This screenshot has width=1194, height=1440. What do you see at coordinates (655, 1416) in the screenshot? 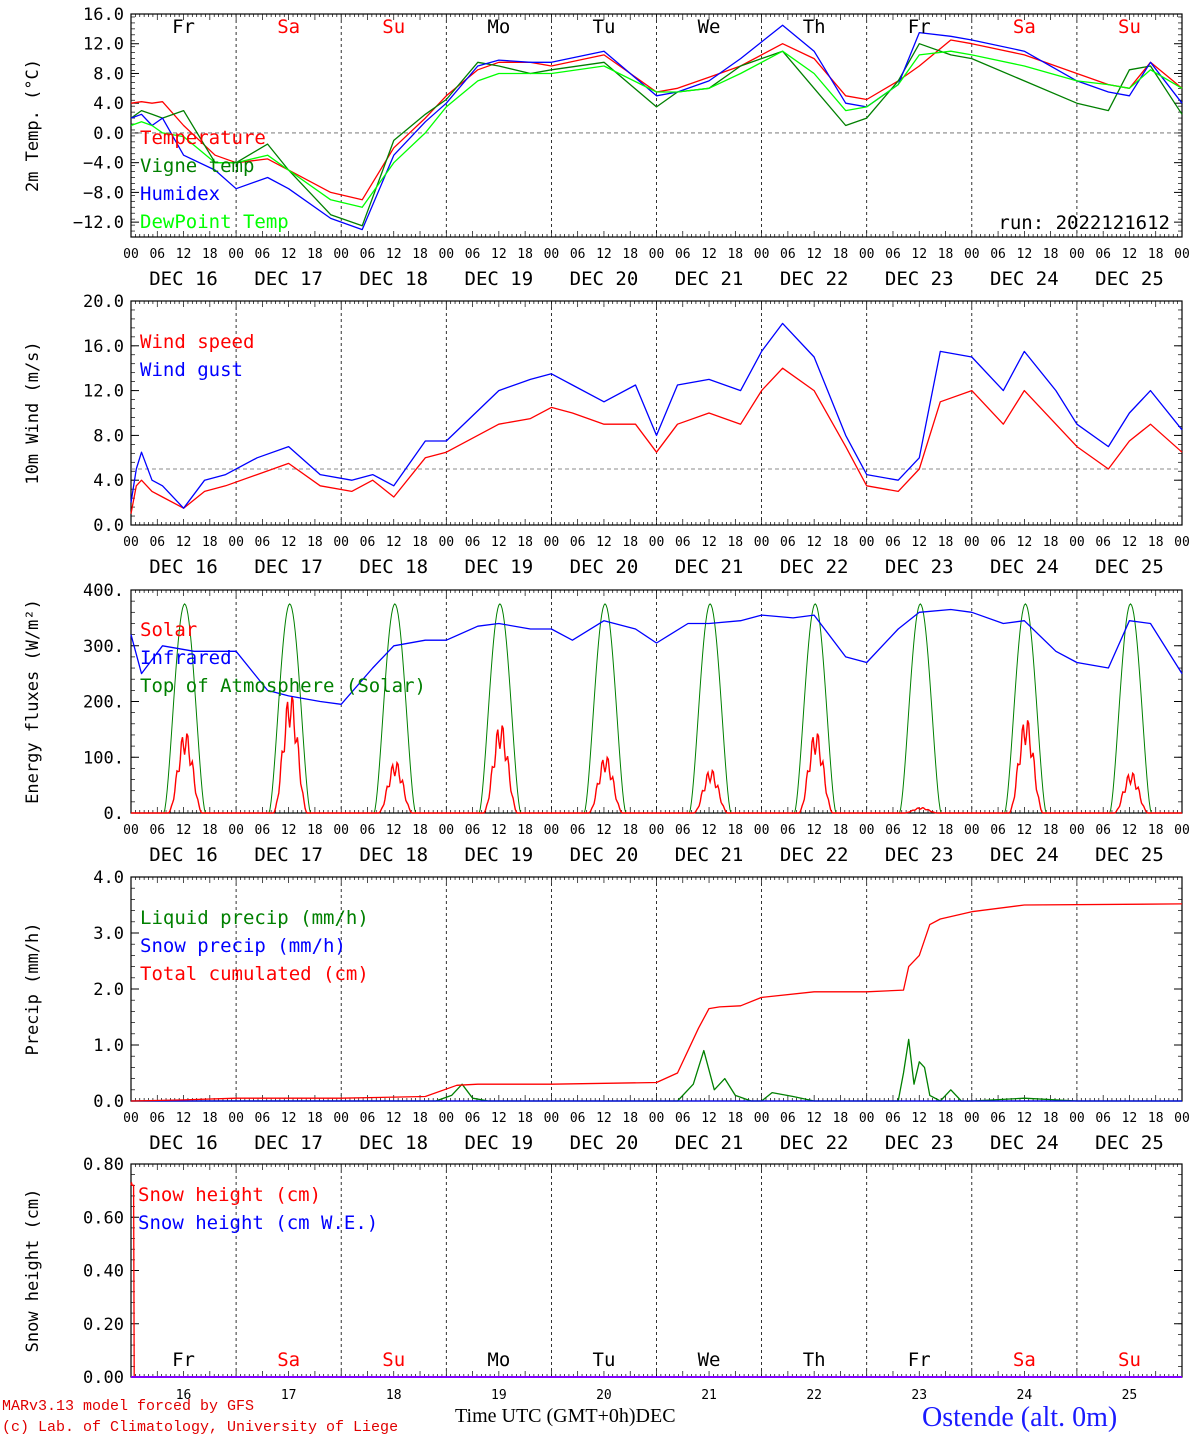
I see `month-label: DEC` at bounding box center [655, 1416].